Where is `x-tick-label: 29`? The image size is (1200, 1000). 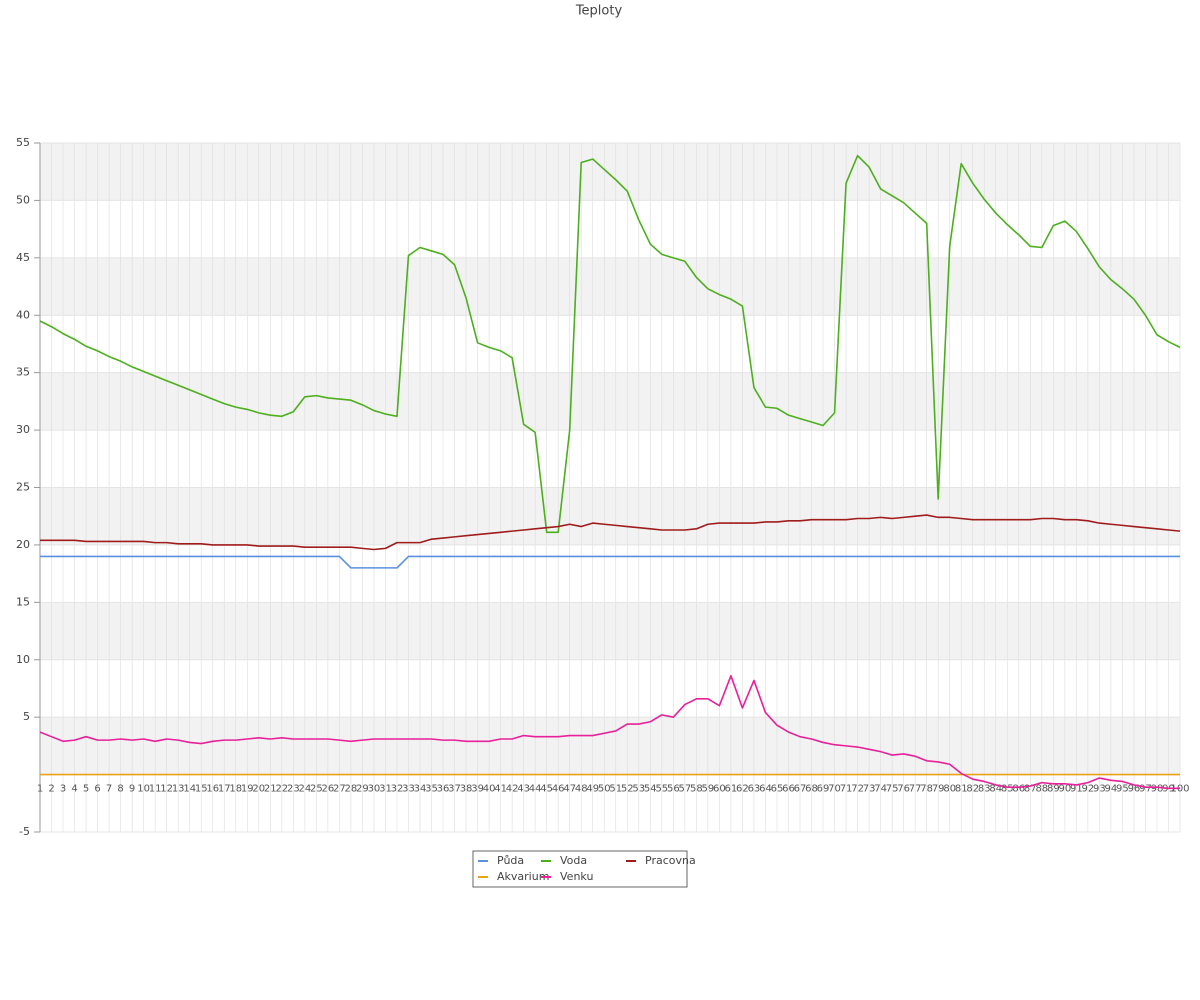 x-tick-label: 29 is located at coordinates (362, 789).